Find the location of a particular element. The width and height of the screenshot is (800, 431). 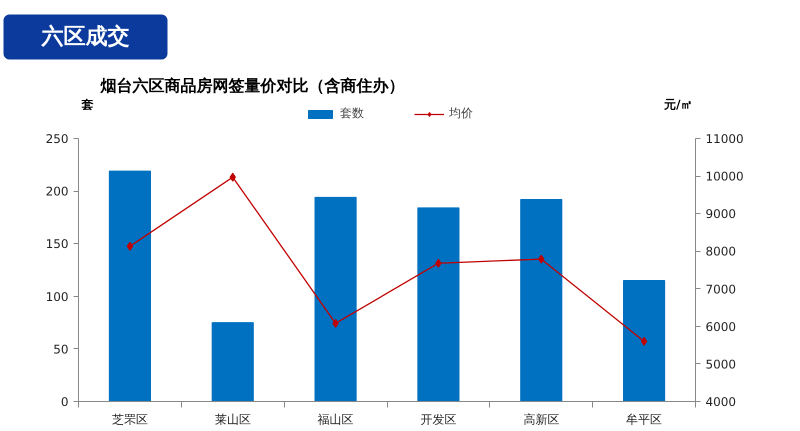

x-tick-label: 高新区 is located at coordinates (541, 419).